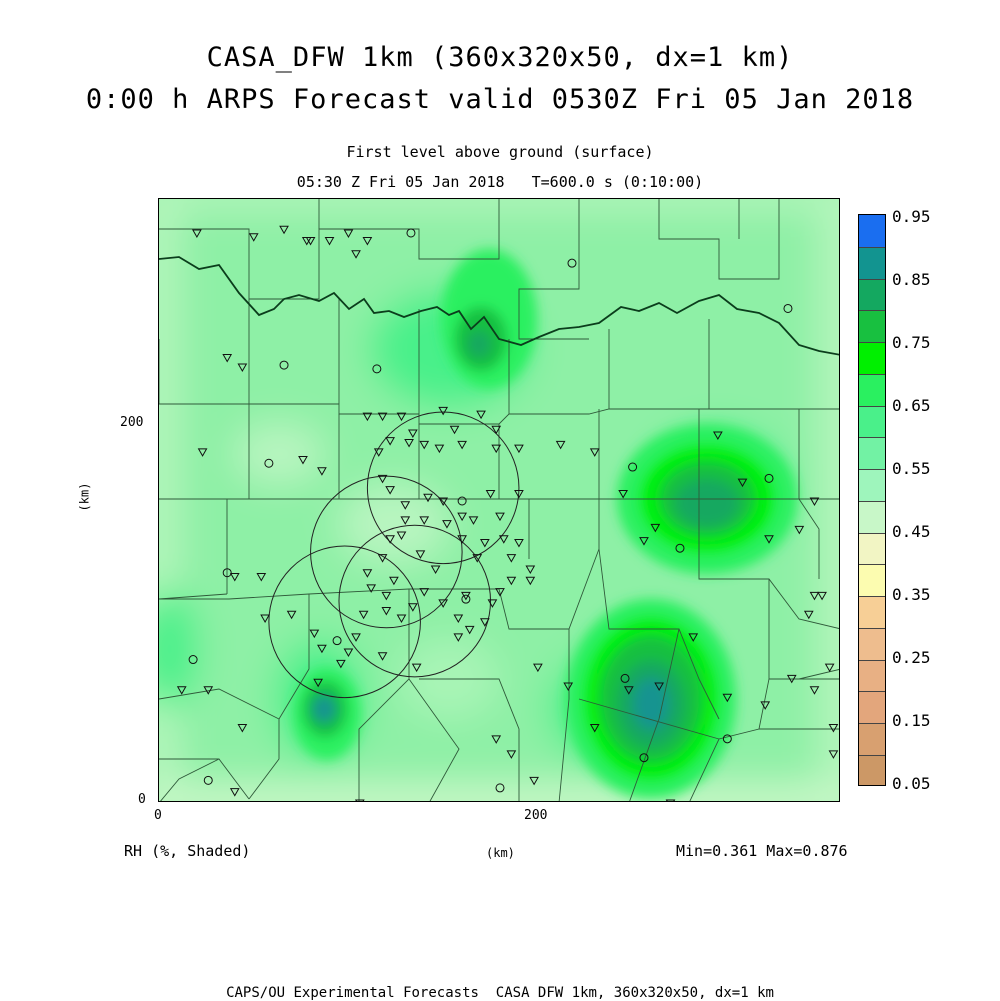 This screenshot has width=1000, height=1001. I want to click on chart-title-line-1: CASA_DFW 1km (360x320x50, dx=1 km), so click(500, 57).